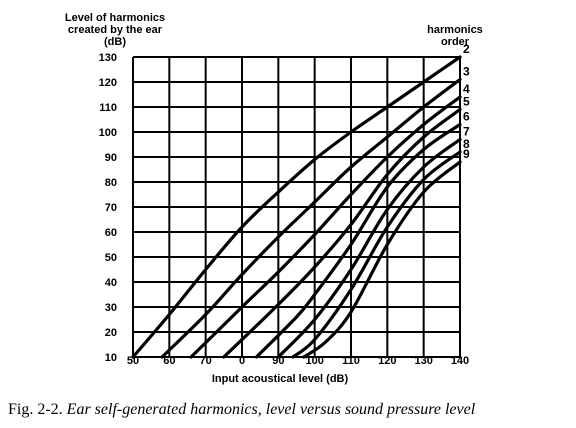 The image size is (576, 428). What do you see at coordinates (466, 102) in the screenshot?
I see `series-label-order-5: 5` at bounding box center [466, 102].